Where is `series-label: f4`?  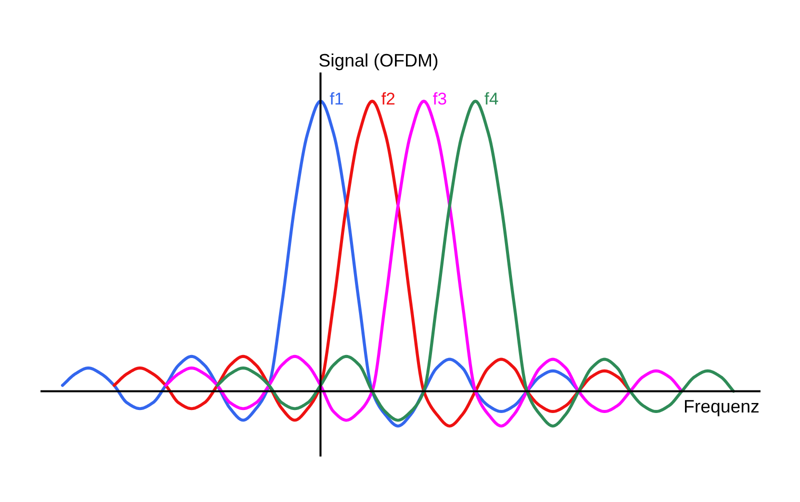
series-label: f4 is located at coordinates (491, 99).